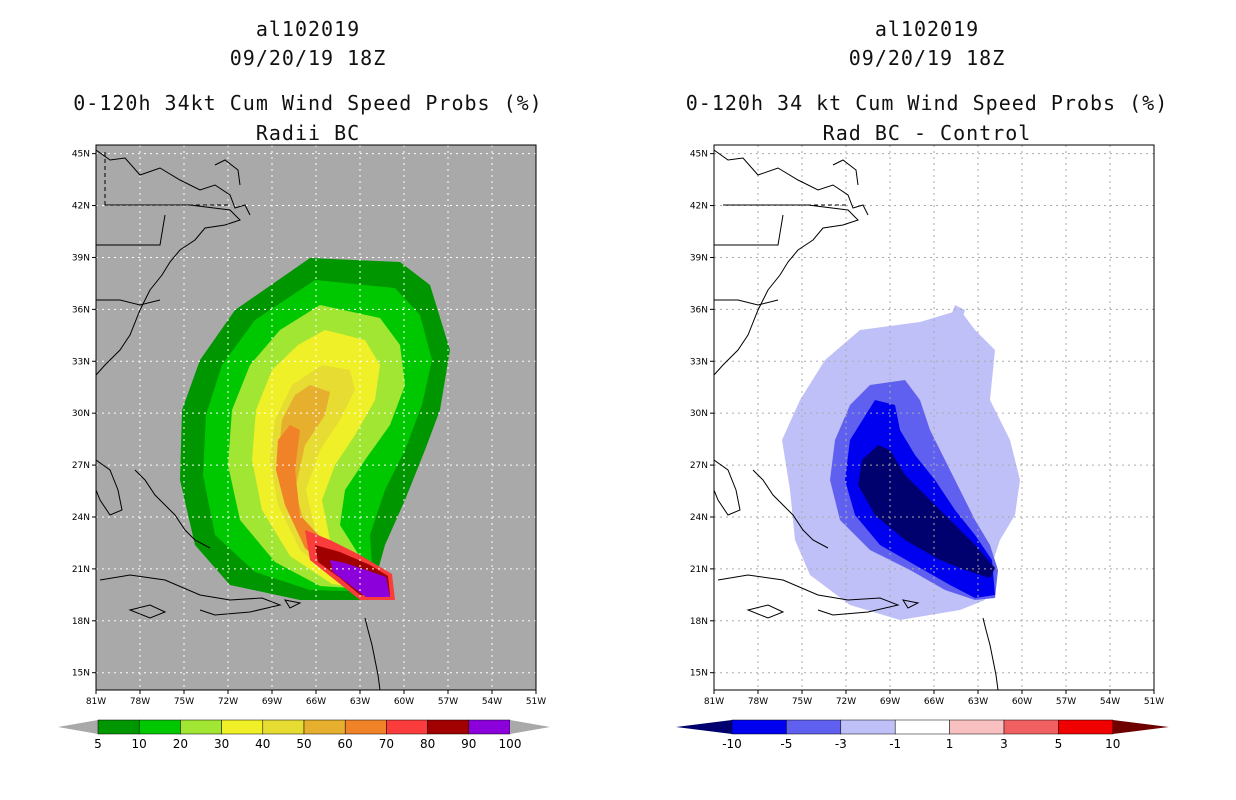 Image resolution: width=1236 pixels, height=800 pixels. I want to click on left-storm-id: al102019, so click(308, 29).